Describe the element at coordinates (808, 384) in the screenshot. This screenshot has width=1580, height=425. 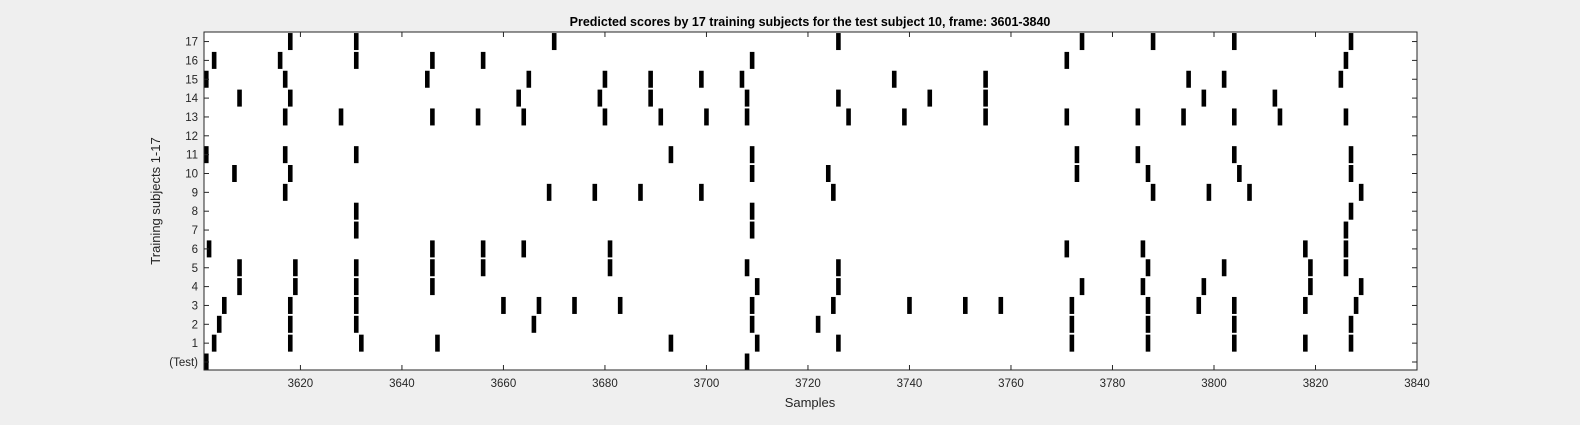
I see `x-tick-label: 3720` at that location.